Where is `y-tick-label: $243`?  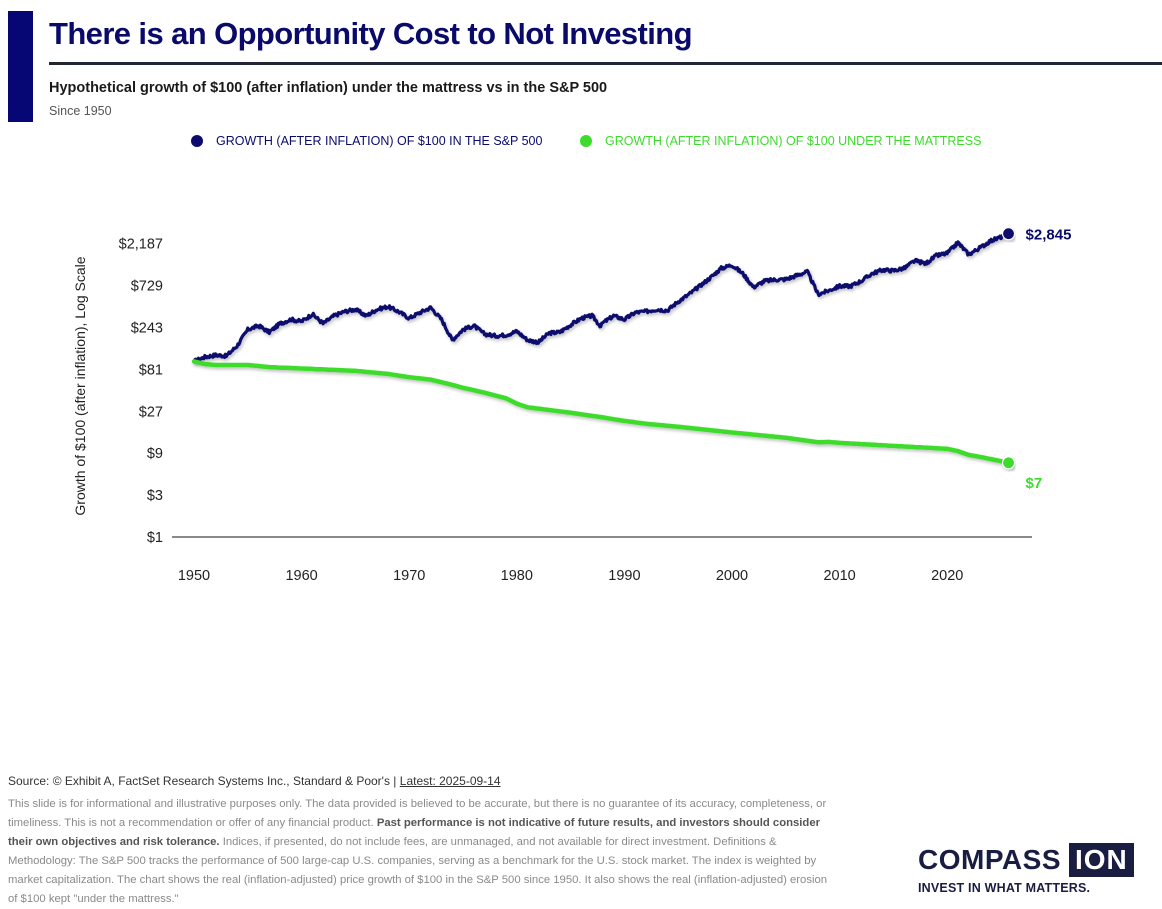
y-tick-label: $243 is located at coordinates (147, 329).